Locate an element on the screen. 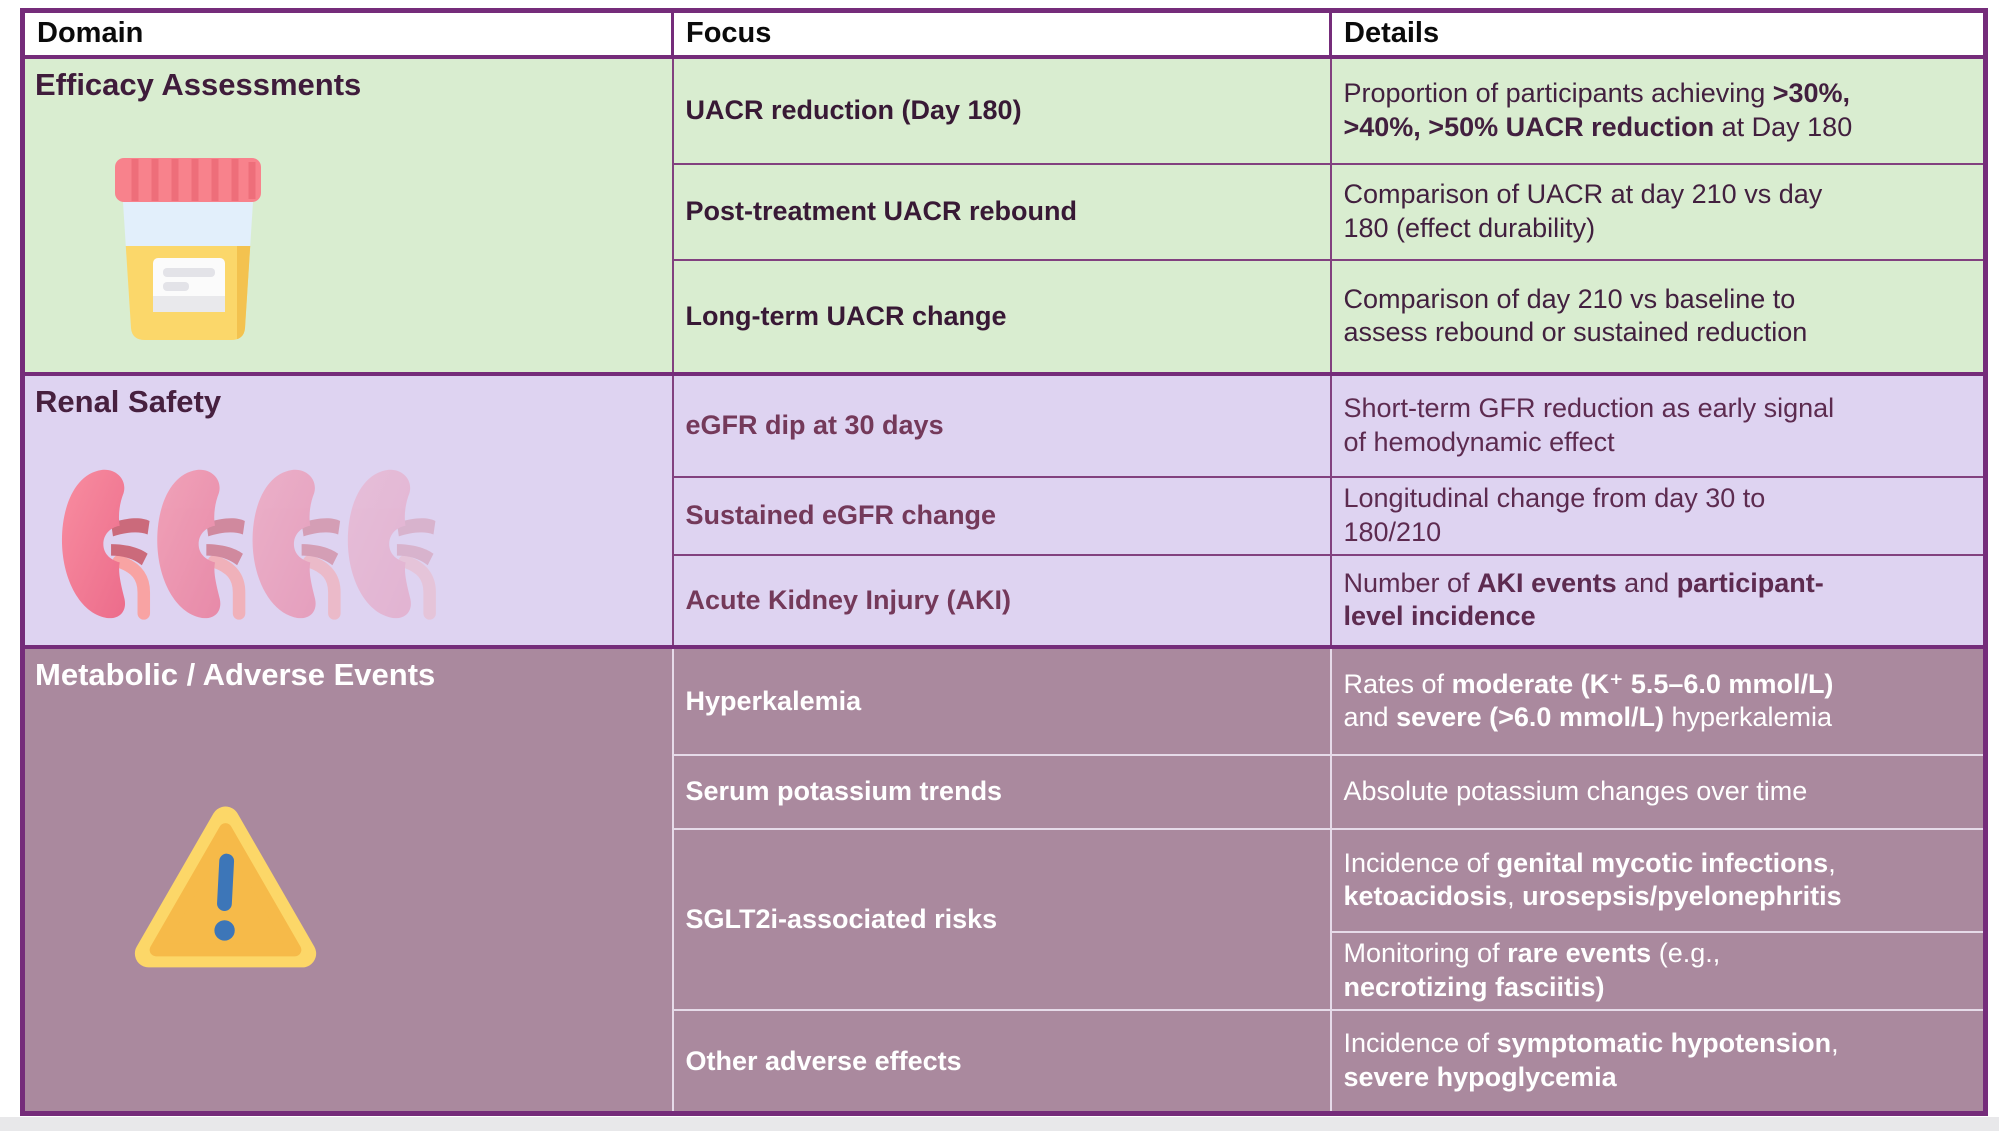 Image resolution: width=1999 pixels, height=1131 pixels. header-row: Domain Focus Details is located at coordinates (1003, 33).